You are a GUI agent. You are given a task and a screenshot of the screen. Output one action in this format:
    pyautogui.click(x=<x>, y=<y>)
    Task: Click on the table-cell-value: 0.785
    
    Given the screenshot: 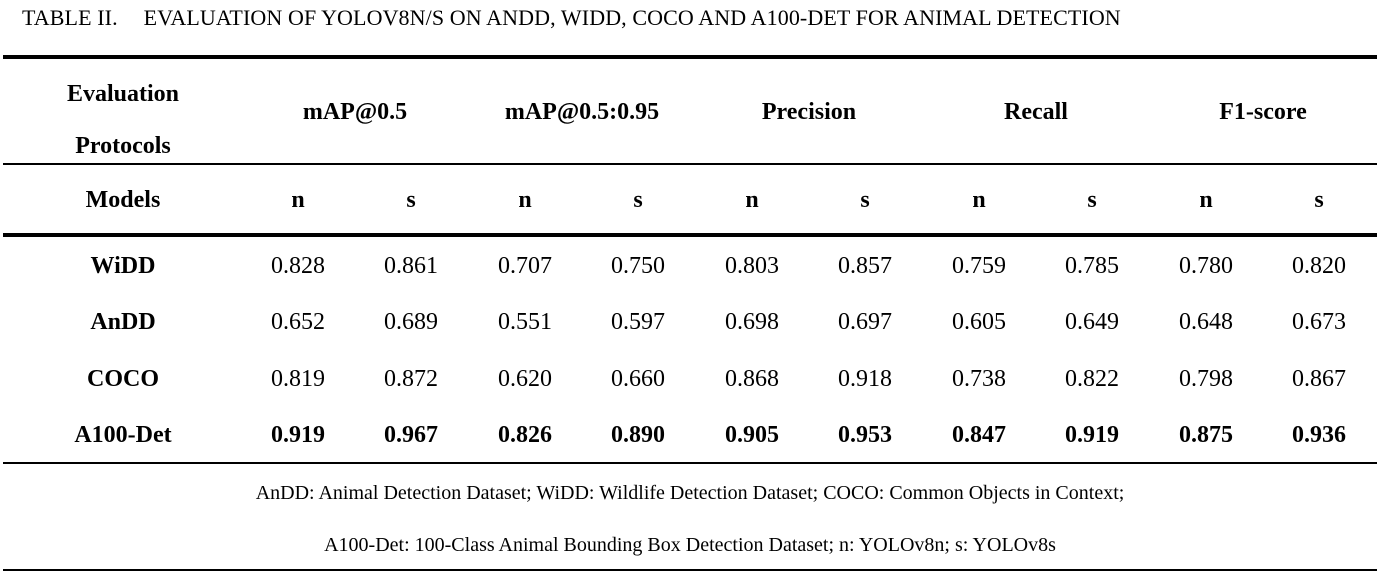 What is the action you would take?
    pyautogui.click(x=1092, y=266)
    